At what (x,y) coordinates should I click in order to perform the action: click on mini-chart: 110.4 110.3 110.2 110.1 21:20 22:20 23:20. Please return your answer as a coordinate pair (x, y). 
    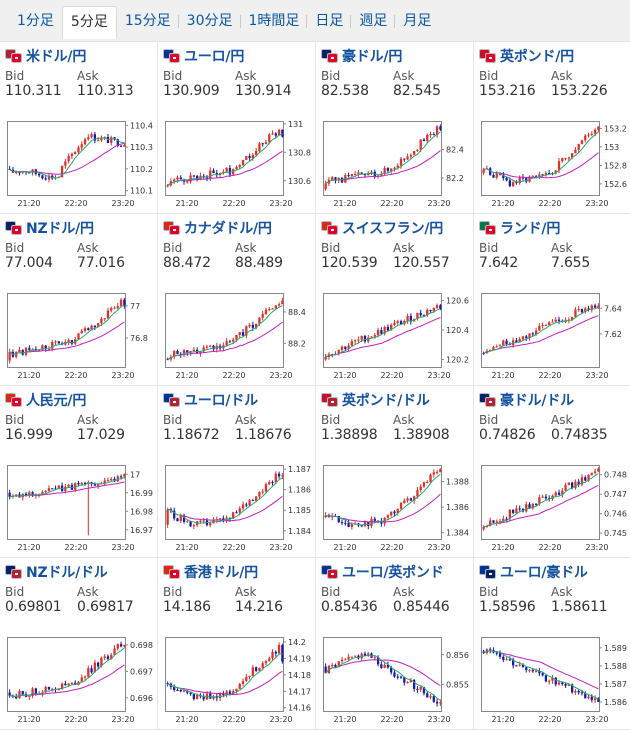
    Looking at the image, I should click on (79, 163).